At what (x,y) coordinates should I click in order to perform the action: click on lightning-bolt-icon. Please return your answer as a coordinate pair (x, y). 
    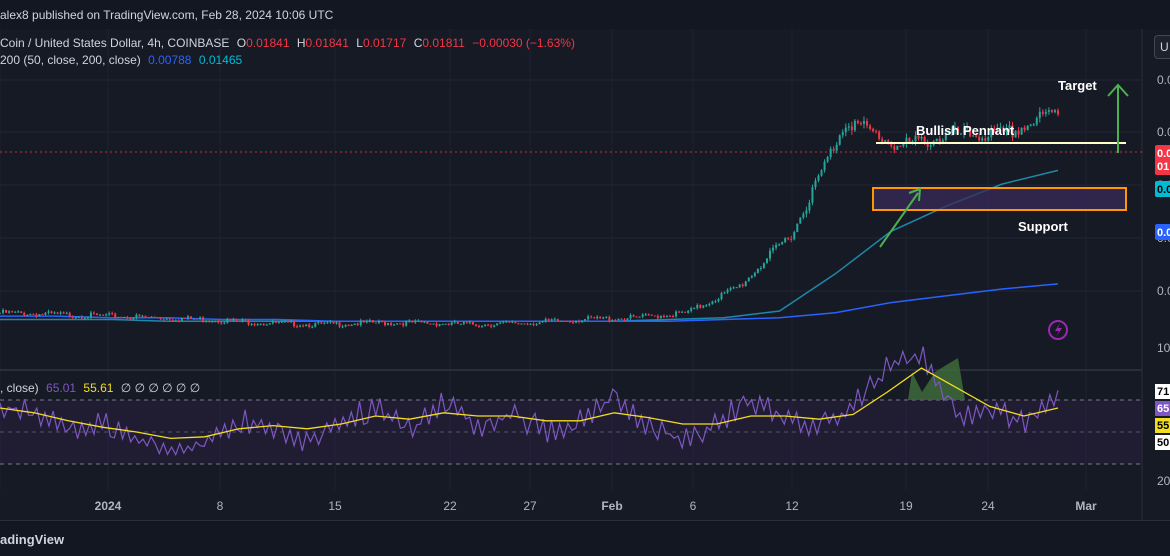
    Looking at the image, I should click on (1058, 330).